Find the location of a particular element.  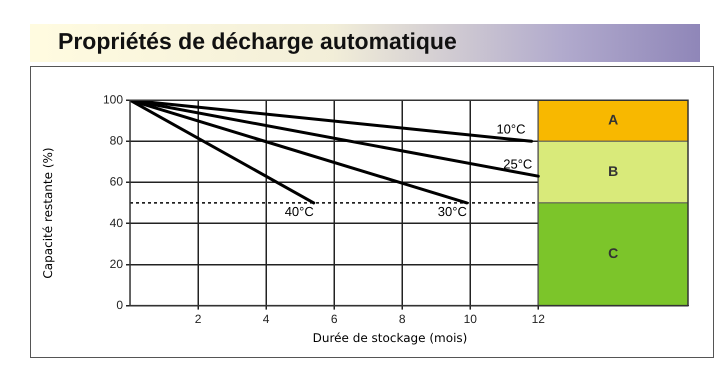

x-tick-label: 4 is located at coordinates (266, 319).